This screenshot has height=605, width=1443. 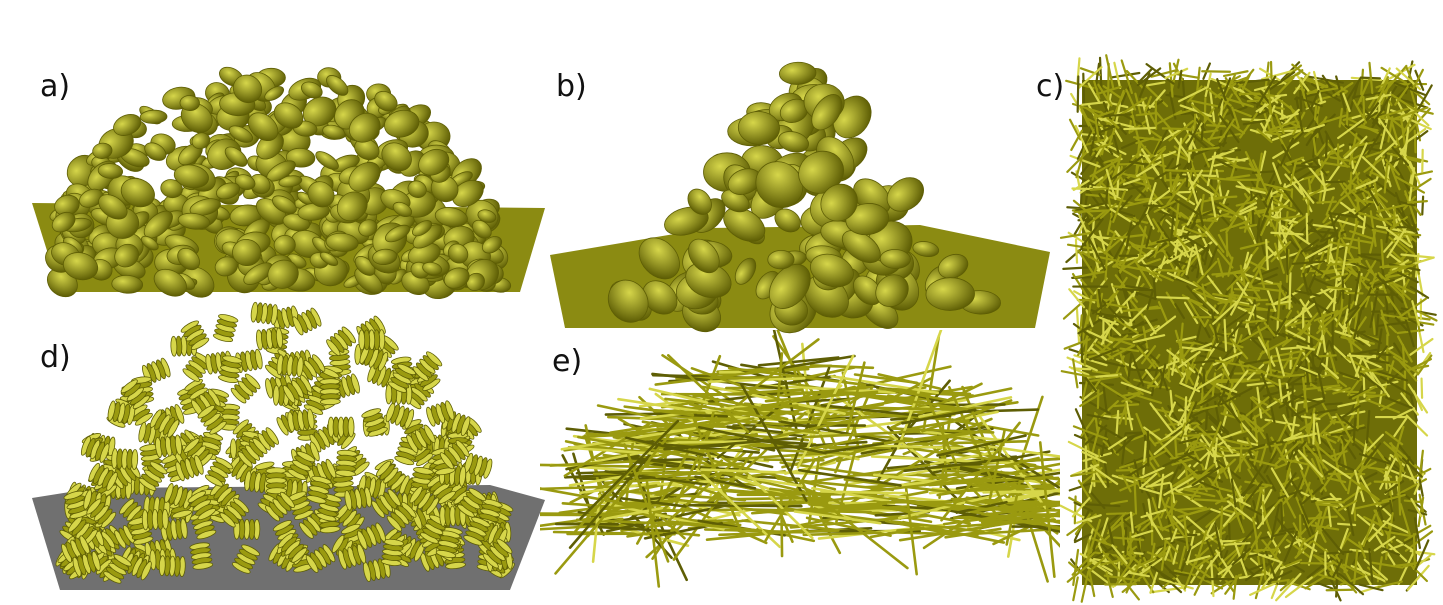 What do you see at coordinates (55, 86) in the screenshot?
I see `panel-a-label: a)` at bounding box center [55, 86].